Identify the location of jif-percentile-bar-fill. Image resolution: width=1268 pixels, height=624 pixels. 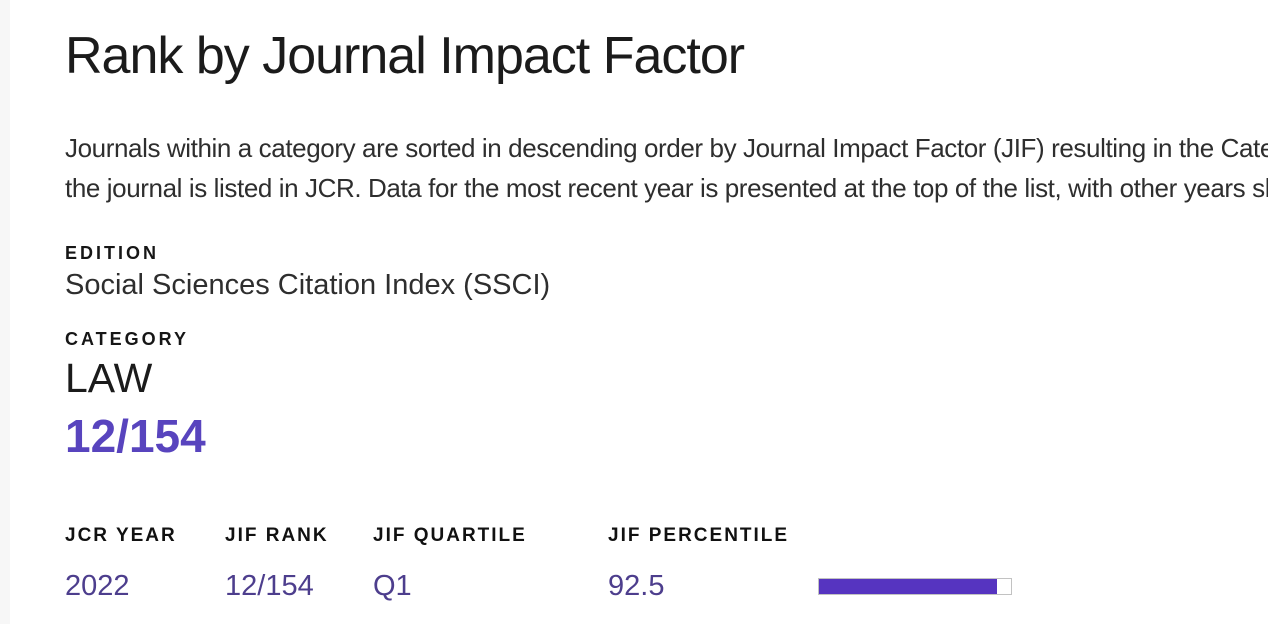
(908, 586).